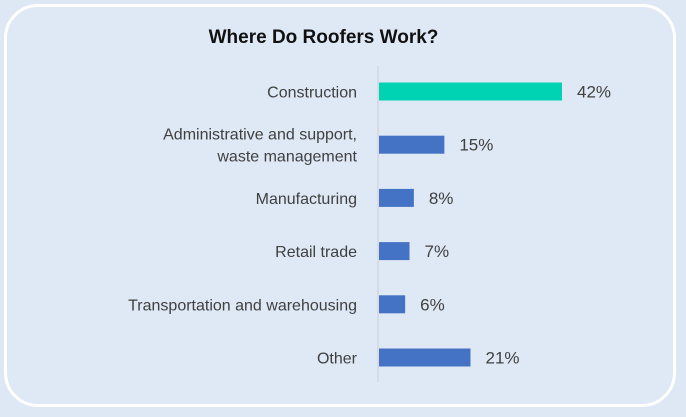  I want to click on category-label-5: Other, so click(337, 359).